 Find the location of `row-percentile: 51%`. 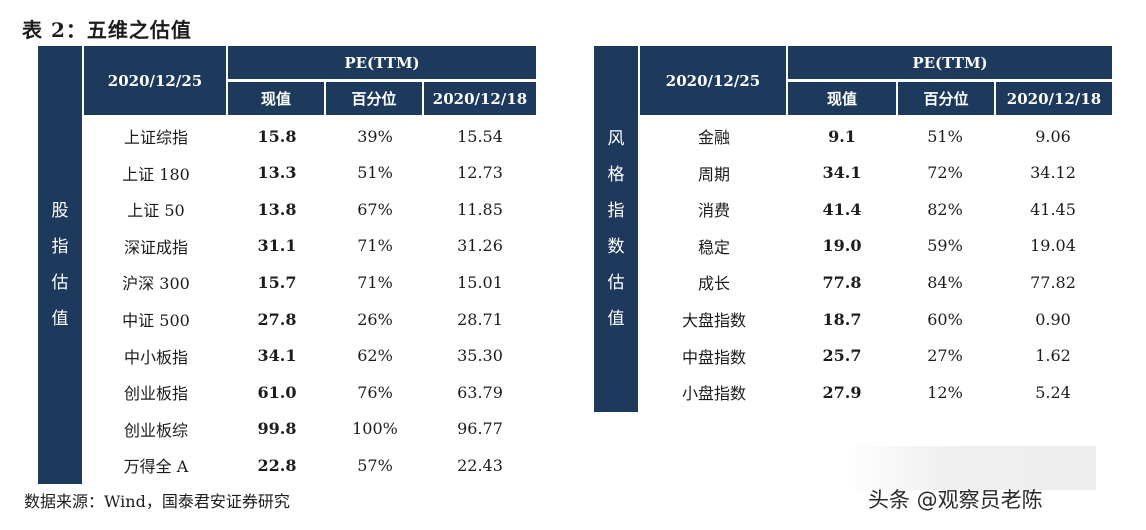

row-percentile: 51% is located at coordinates (375, 173).